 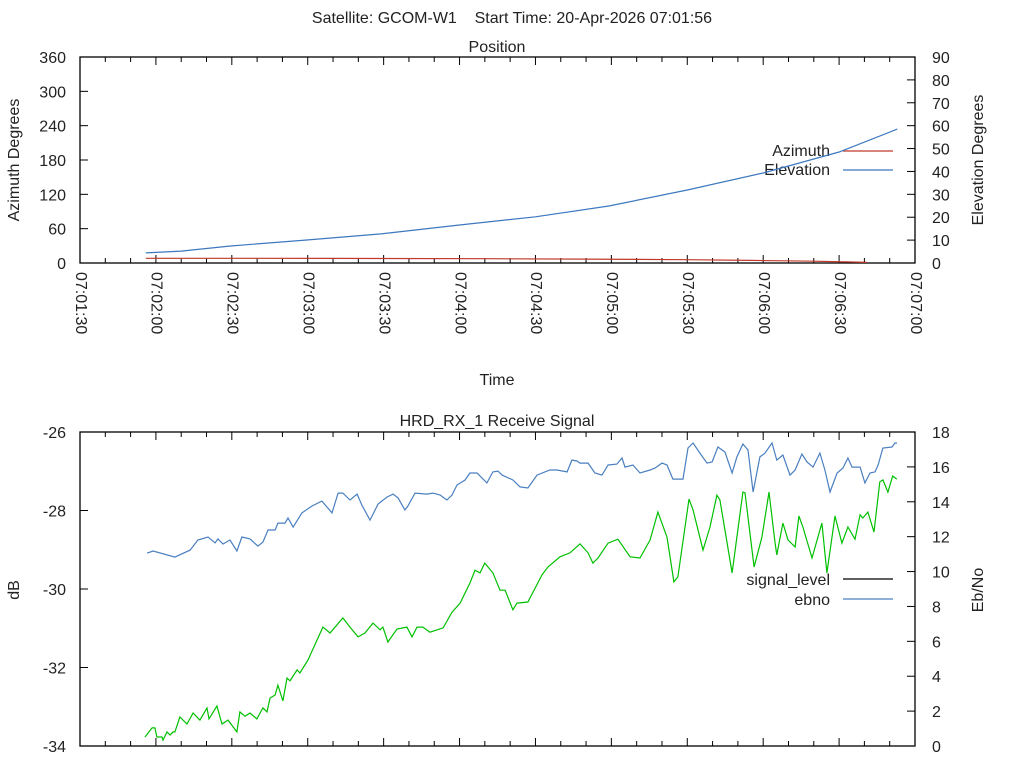 I want to click on y2-tick-label: 14, so click(x=941, y=503).